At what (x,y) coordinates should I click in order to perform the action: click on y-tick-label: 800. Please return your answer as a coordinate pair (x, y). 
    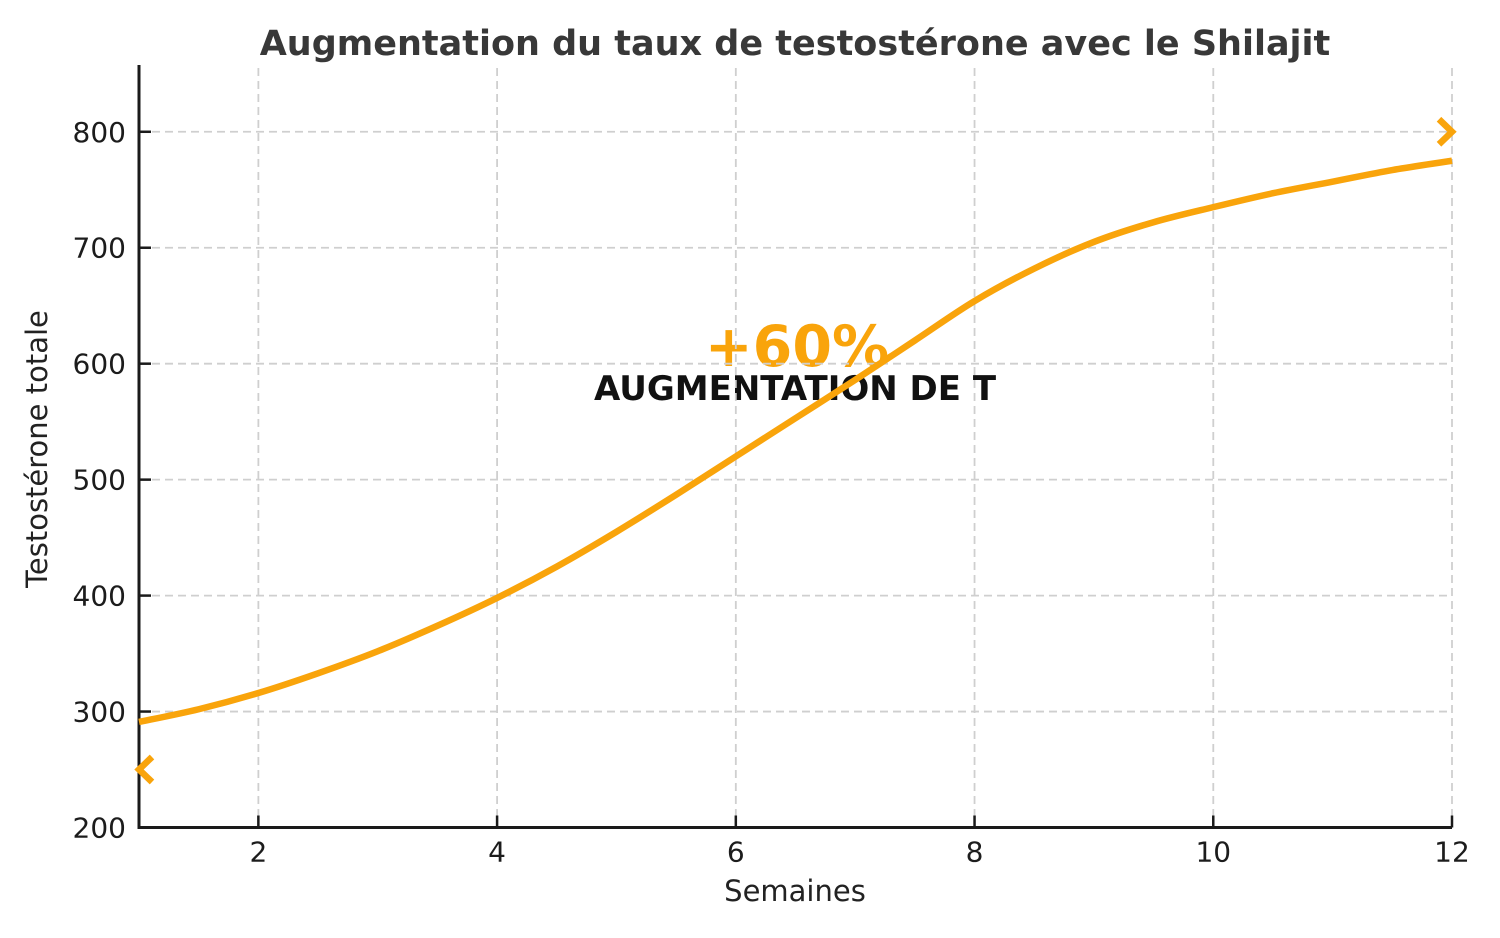
    Looking at the image, I should click on (99, 132).